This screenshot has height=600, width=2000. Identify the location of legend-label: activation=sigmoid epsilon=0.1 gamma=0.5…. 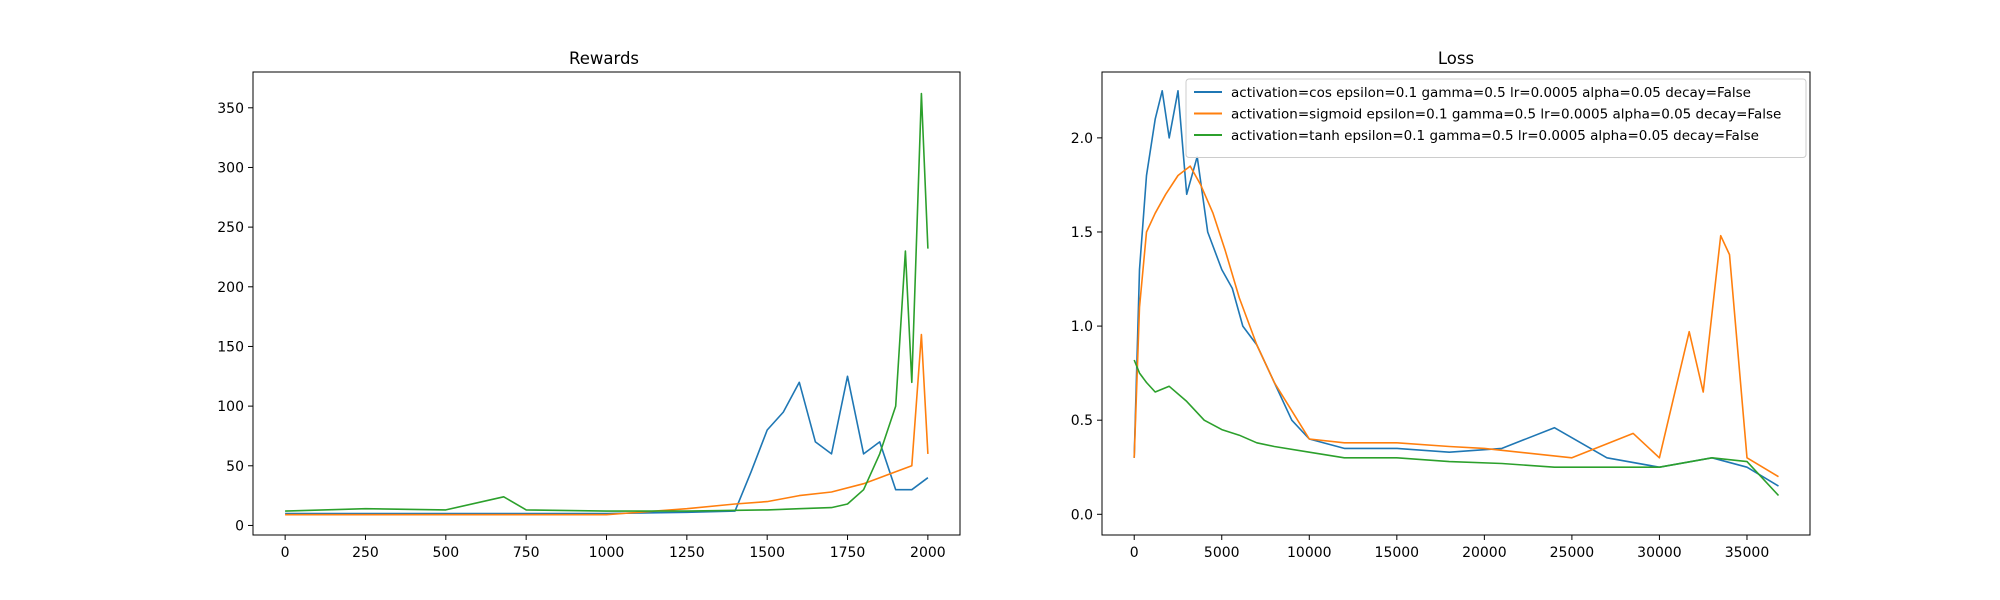
(1506, 115).